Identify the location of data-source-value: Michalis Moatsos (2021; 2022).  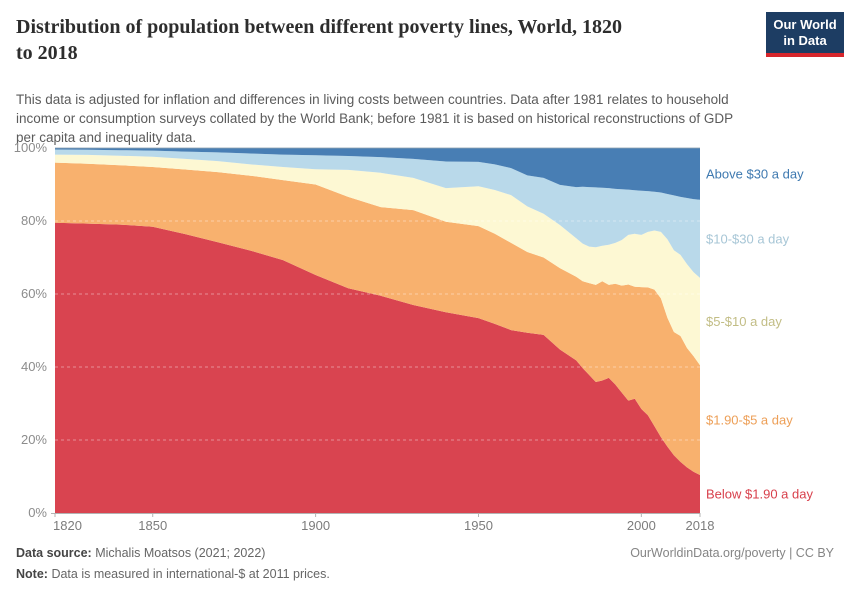
(180, 553).